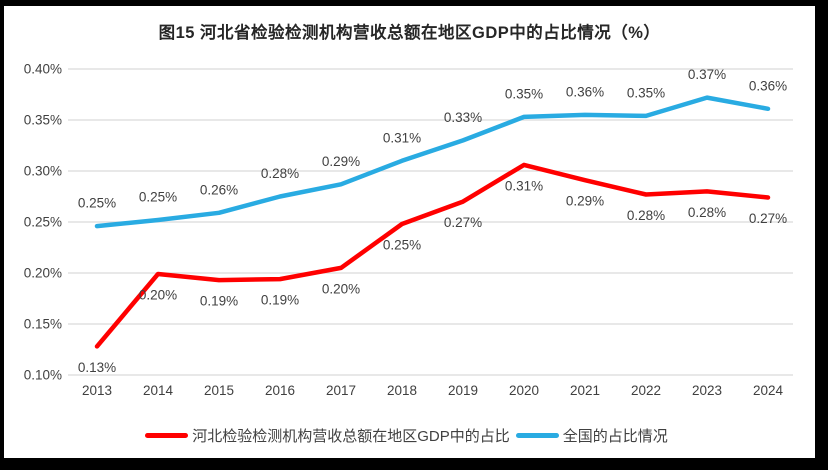  Describe the element at coordinates (280, 390) in the screenshot. I see `x-axis-tick-label: 2016` at that location.